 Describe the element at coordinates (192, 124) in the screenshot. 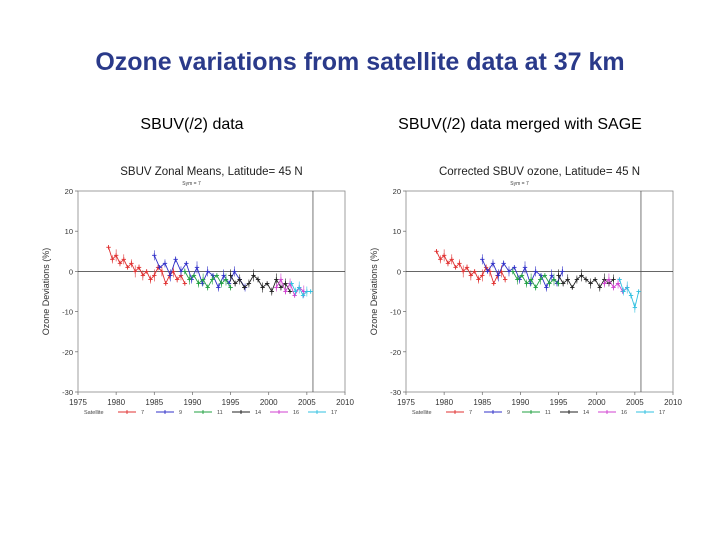

I see `left-panel-title: SBUV(/2) data` at that location.